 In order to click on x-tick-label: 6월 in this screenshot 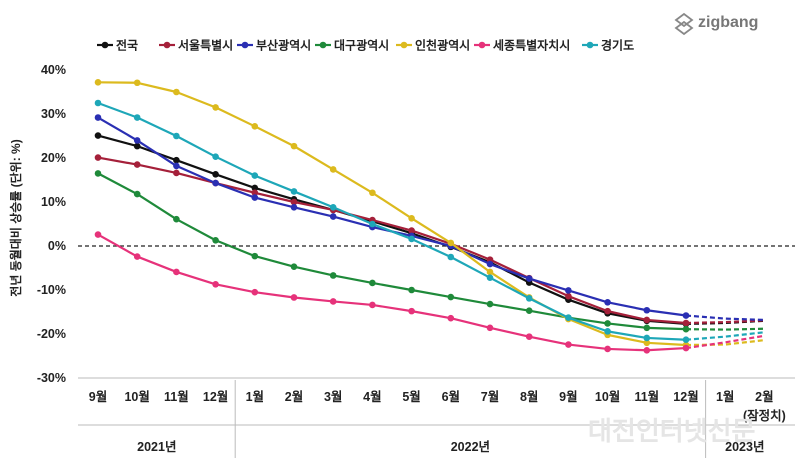, I will do `click(451, 396)`.